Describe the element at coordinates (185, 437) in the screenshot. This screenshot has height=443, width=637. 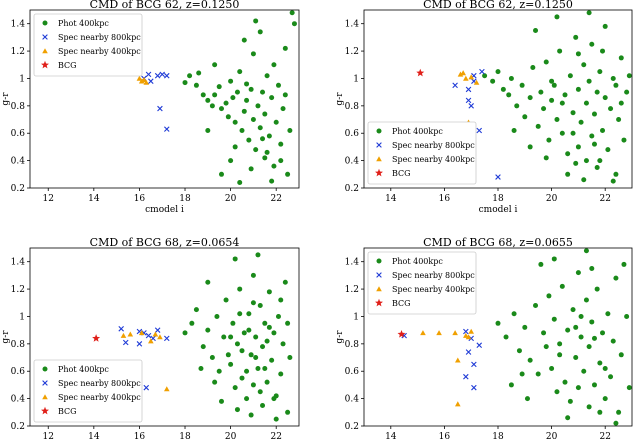
I see `x-tick-label: 18` at that location.